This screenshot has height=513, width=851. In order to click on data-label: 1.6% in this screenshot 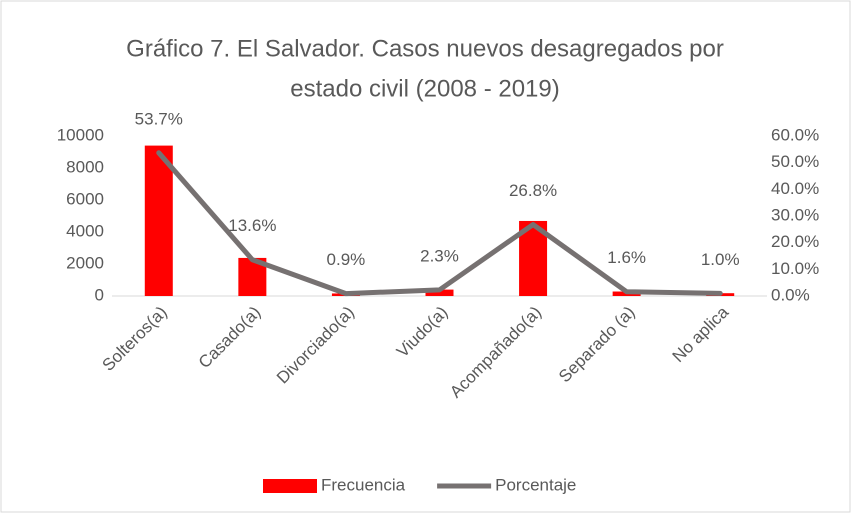, I will do `click(626, 257)`.